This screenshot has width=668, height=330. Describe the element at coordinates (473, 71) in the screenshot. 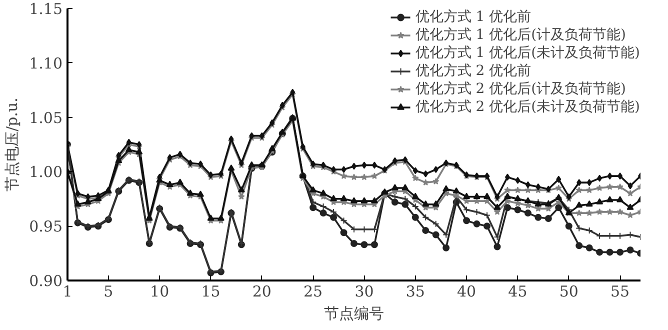

I see `legend-label: 优化方式 2 优化前` at that location.